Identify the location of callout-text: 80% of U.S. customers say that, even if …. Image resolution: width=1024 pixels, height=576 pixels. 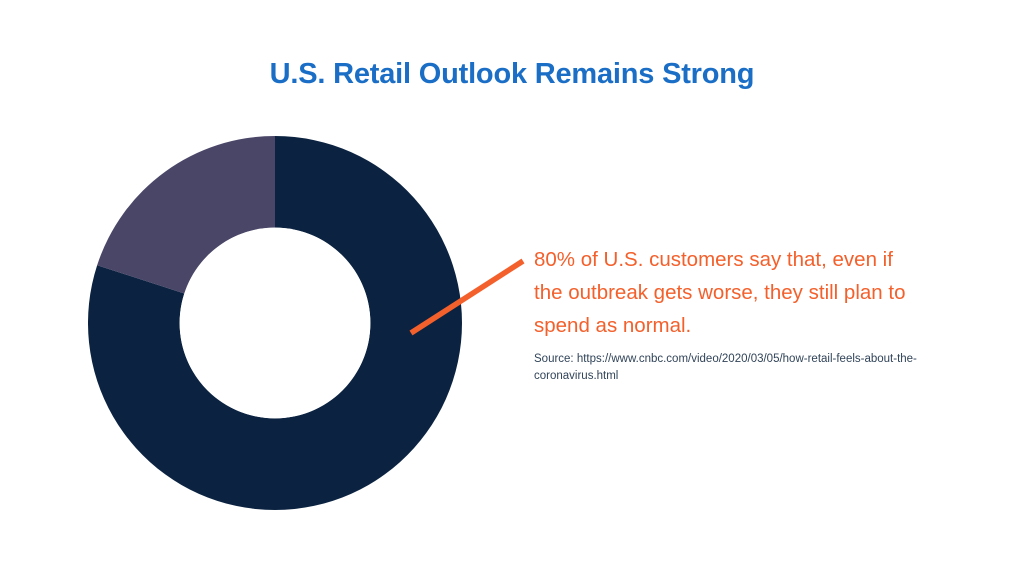
(720, 292).